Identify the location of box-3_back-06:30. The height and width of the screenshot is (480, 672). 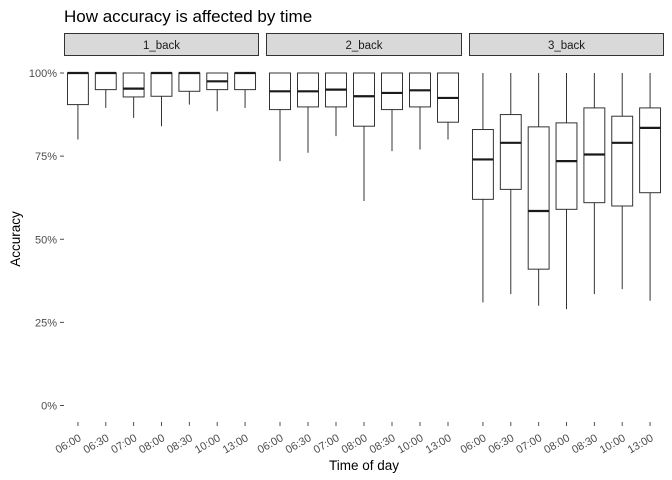
(510, 184).